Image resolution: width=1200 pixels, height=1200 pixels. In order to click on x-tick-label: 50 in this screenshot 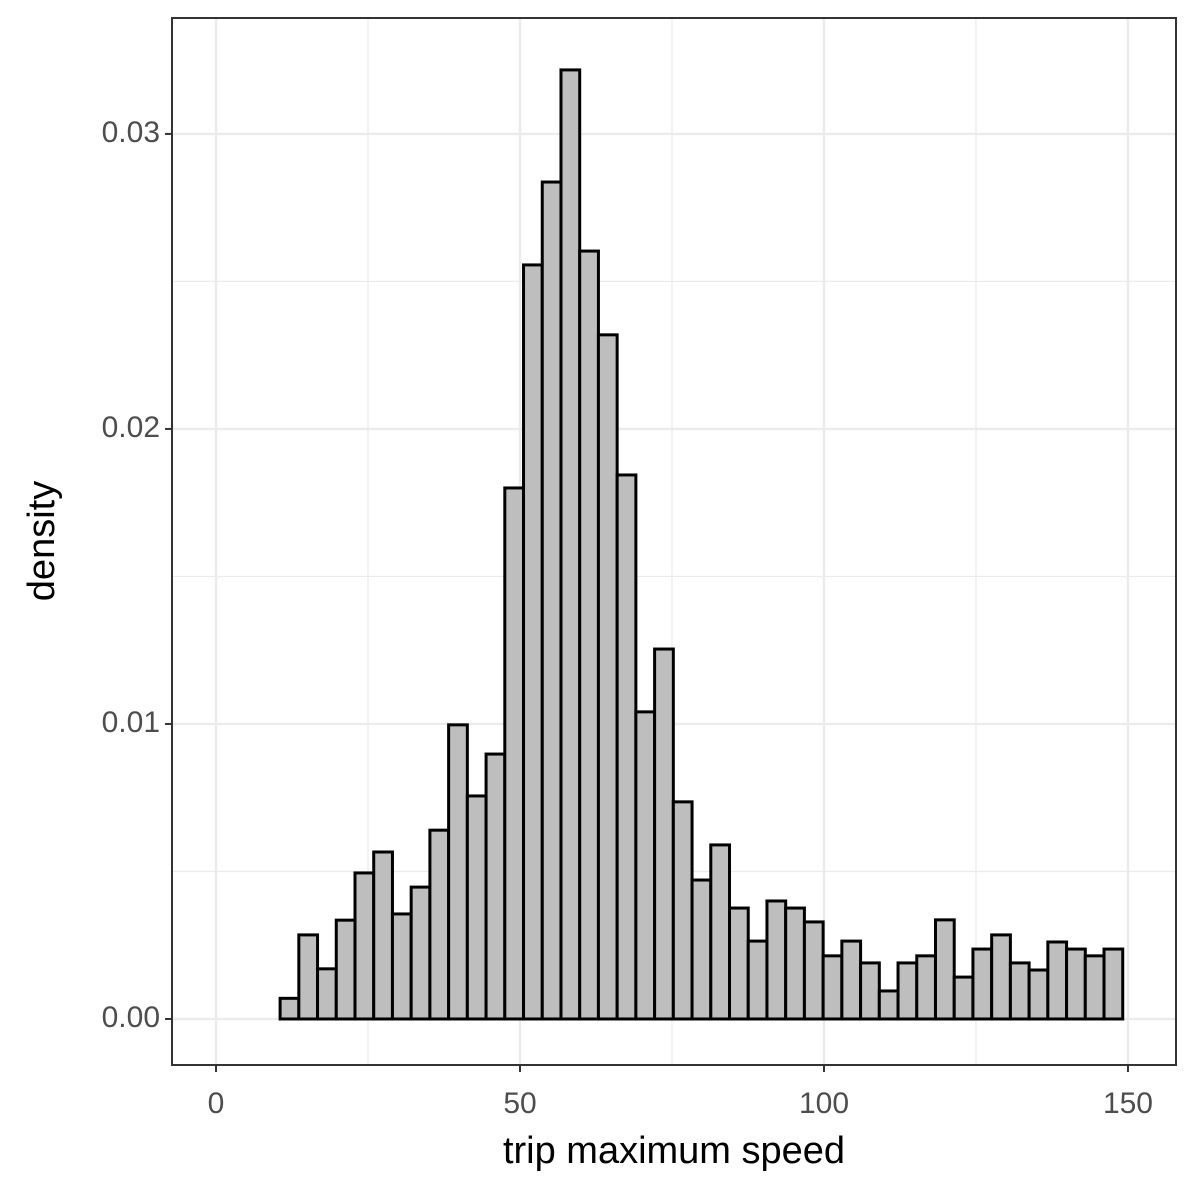, I will do `click(519, 1103)`.